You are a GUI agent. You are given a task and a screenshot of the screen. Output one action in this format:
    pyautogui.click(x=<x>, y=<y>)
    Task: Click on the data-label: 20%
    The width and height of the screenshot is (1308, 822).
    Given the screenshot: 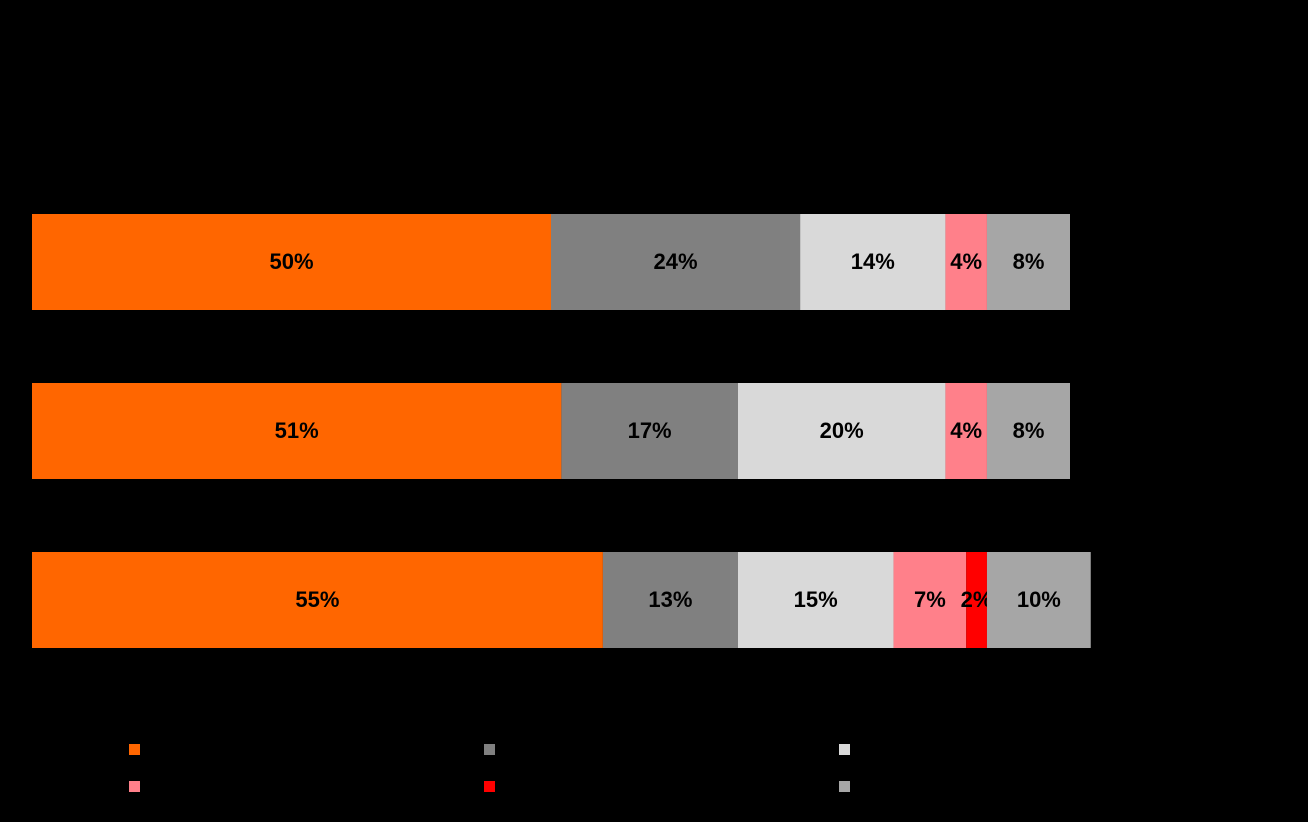 What is the action you would take?
    pyautogui.click(x=842, y=430)
    